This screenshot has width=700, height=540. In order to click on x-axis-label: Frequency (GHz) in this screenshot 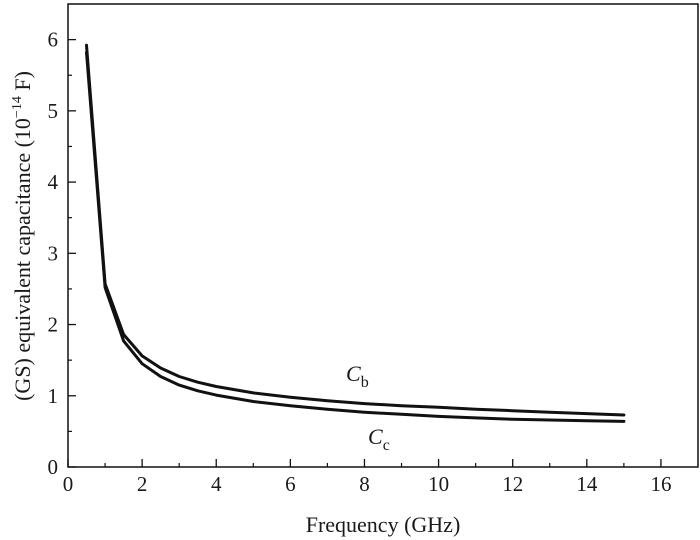, I will do `click(383, 524)`.